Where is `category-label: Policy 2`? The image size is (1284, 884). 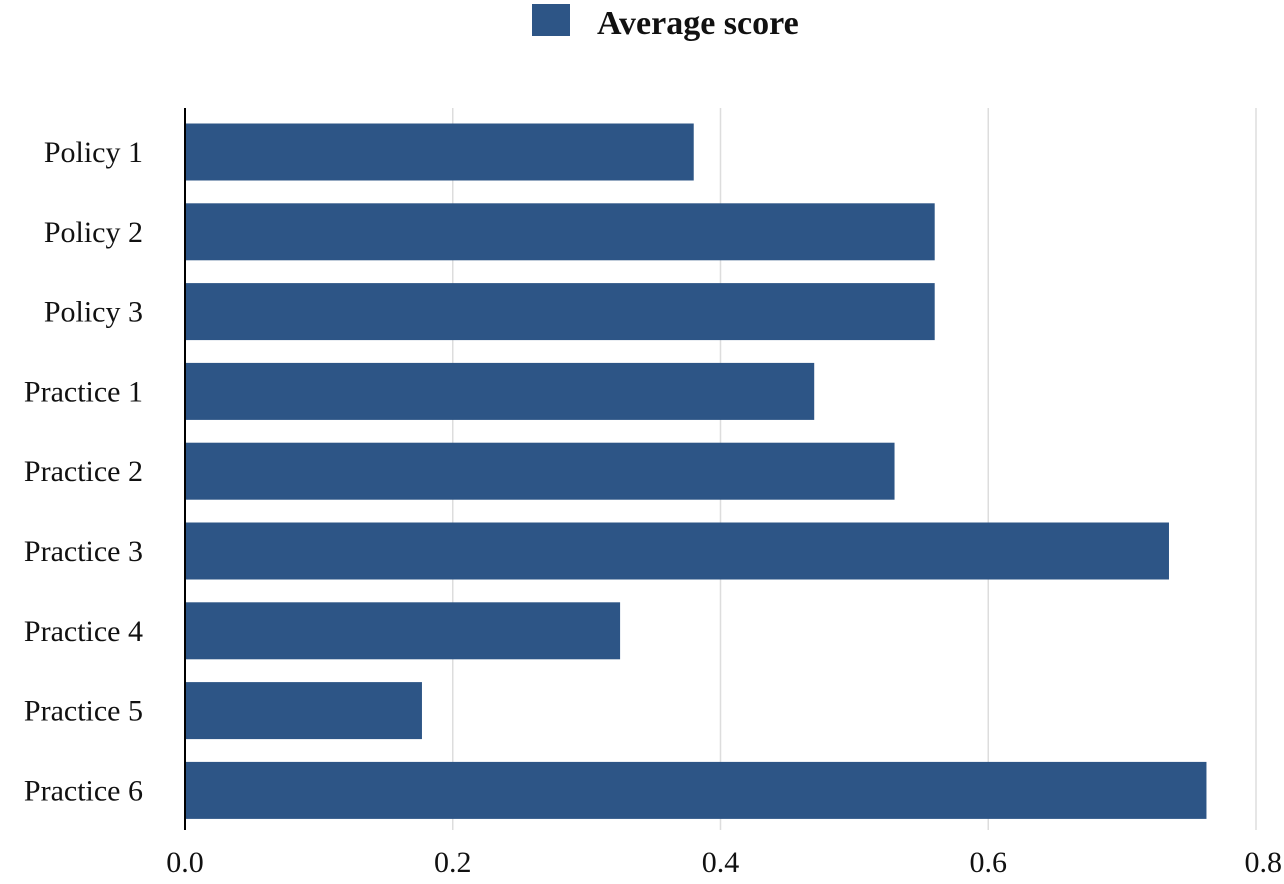 category-label: Policy 2 is located at coordinates (93, 232).